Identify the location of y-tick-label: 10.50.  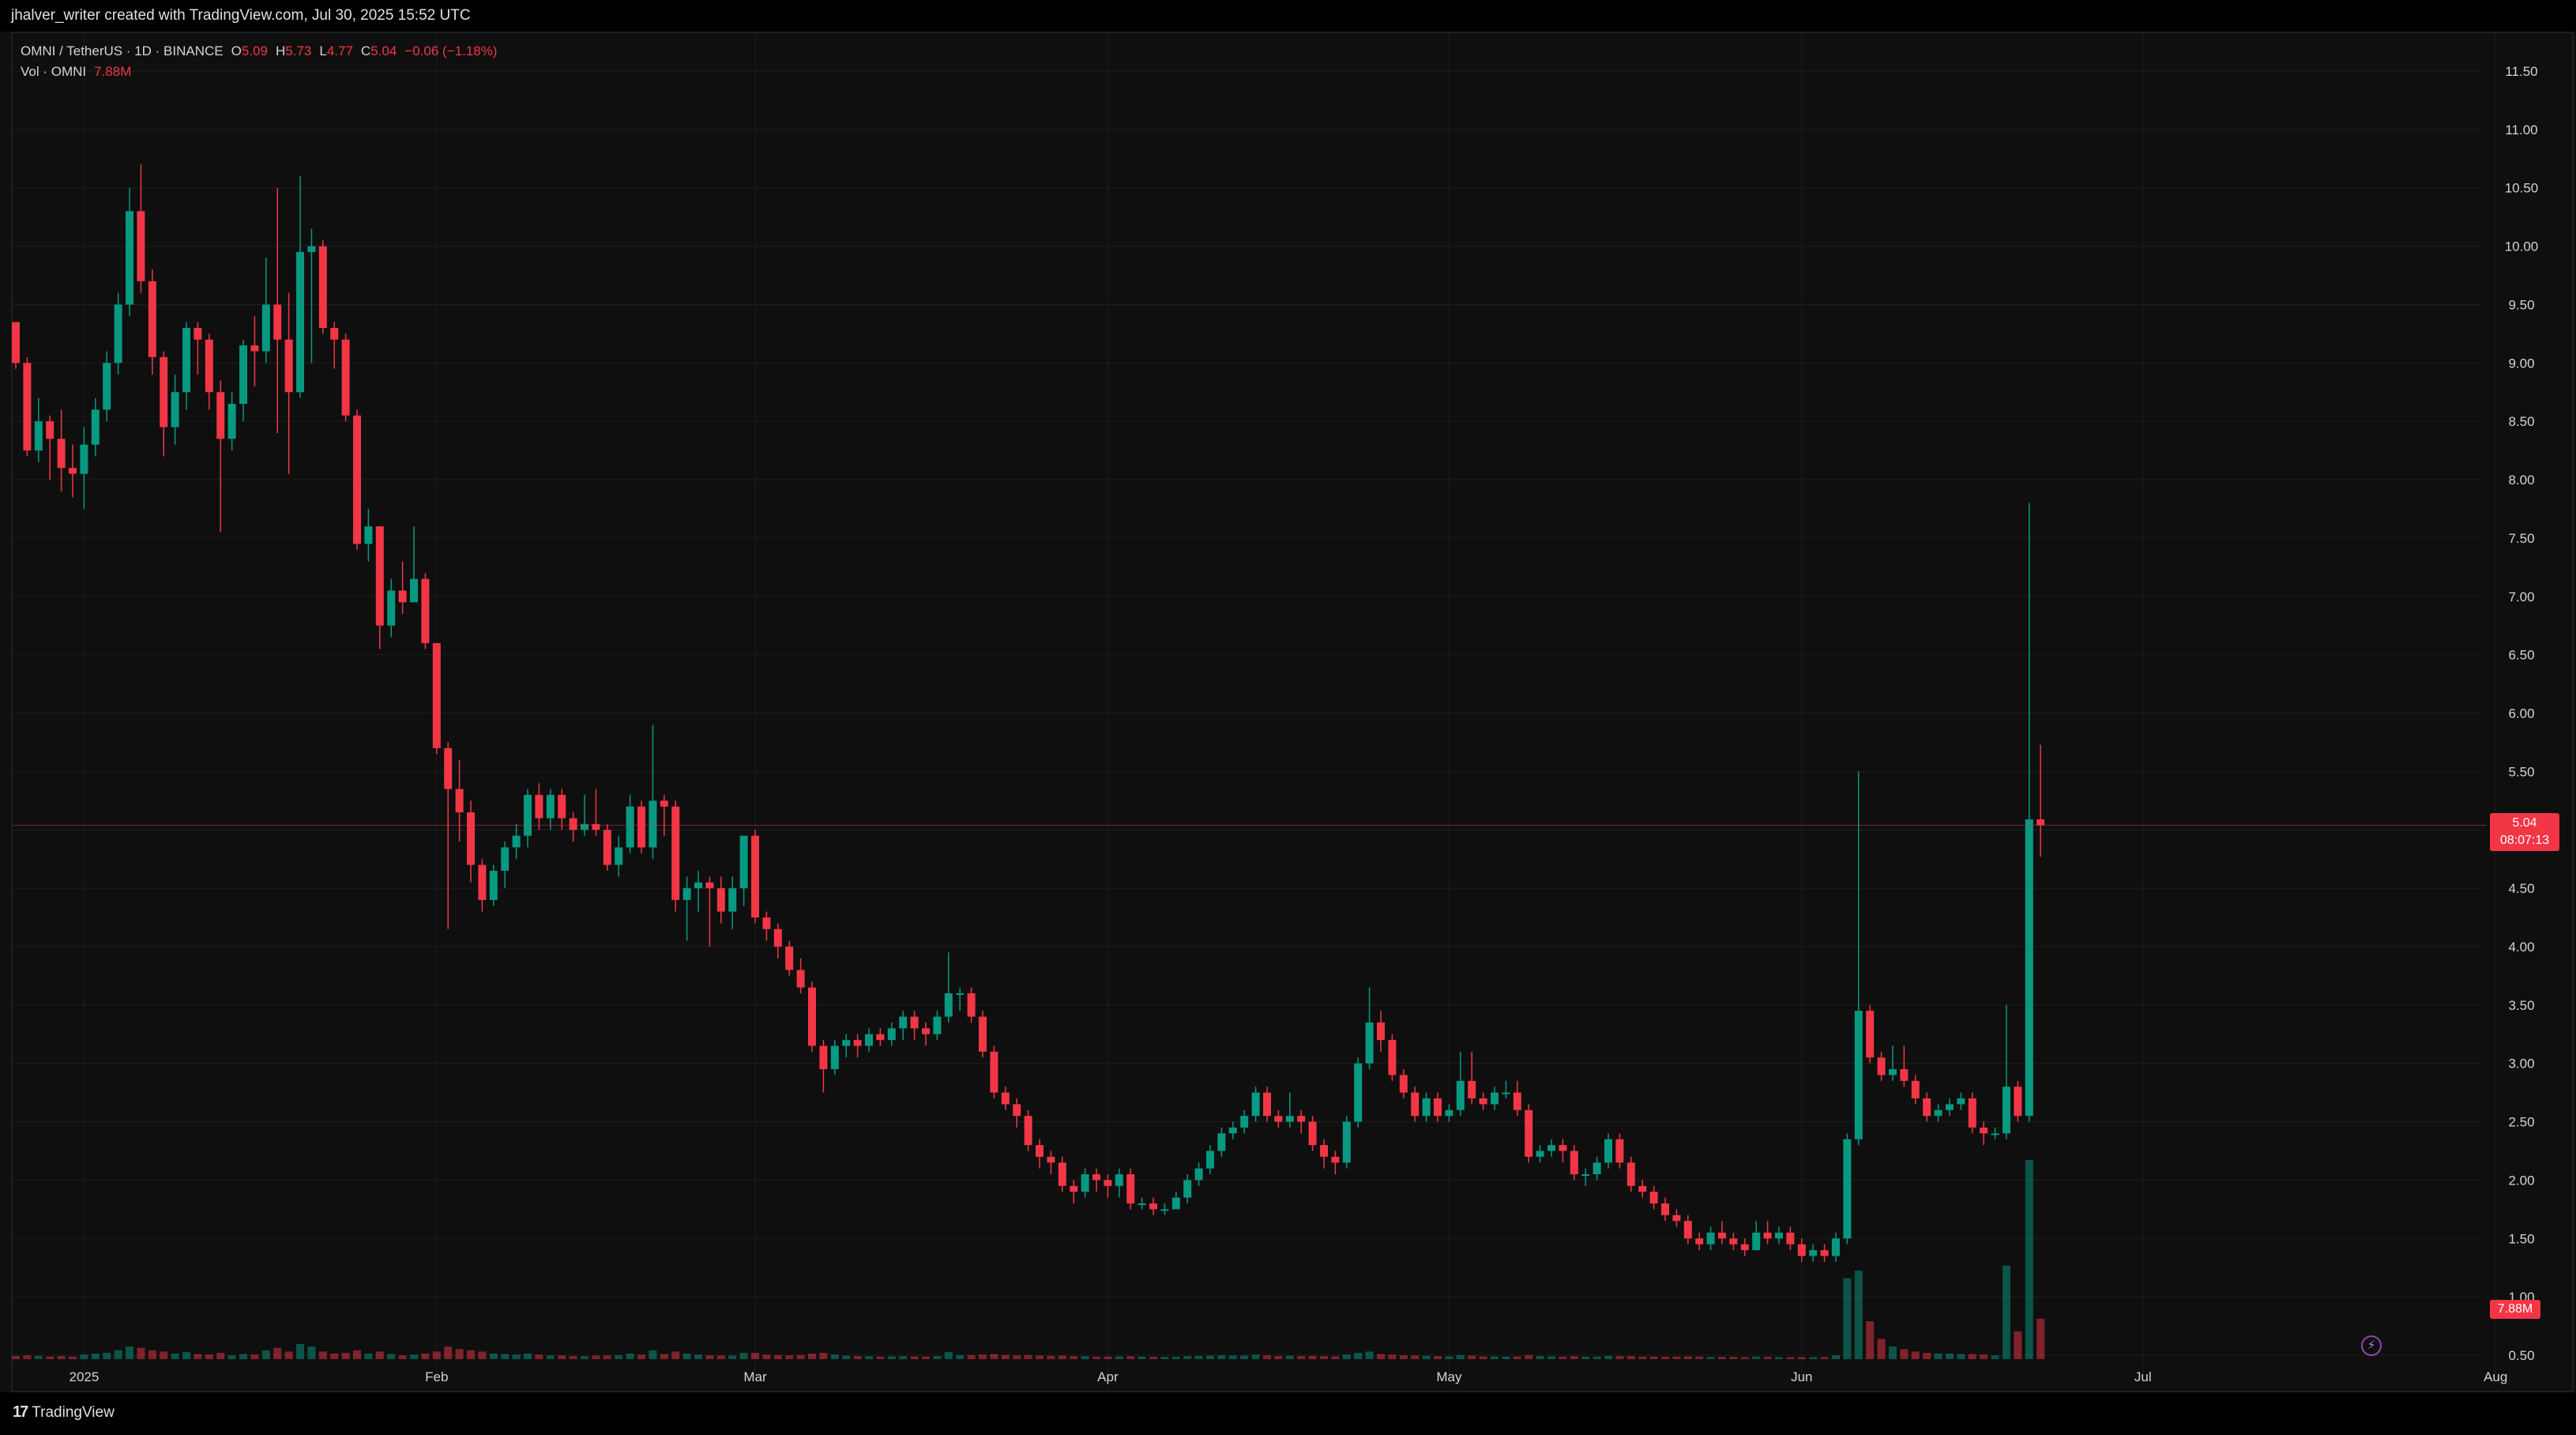
(2522, 188).